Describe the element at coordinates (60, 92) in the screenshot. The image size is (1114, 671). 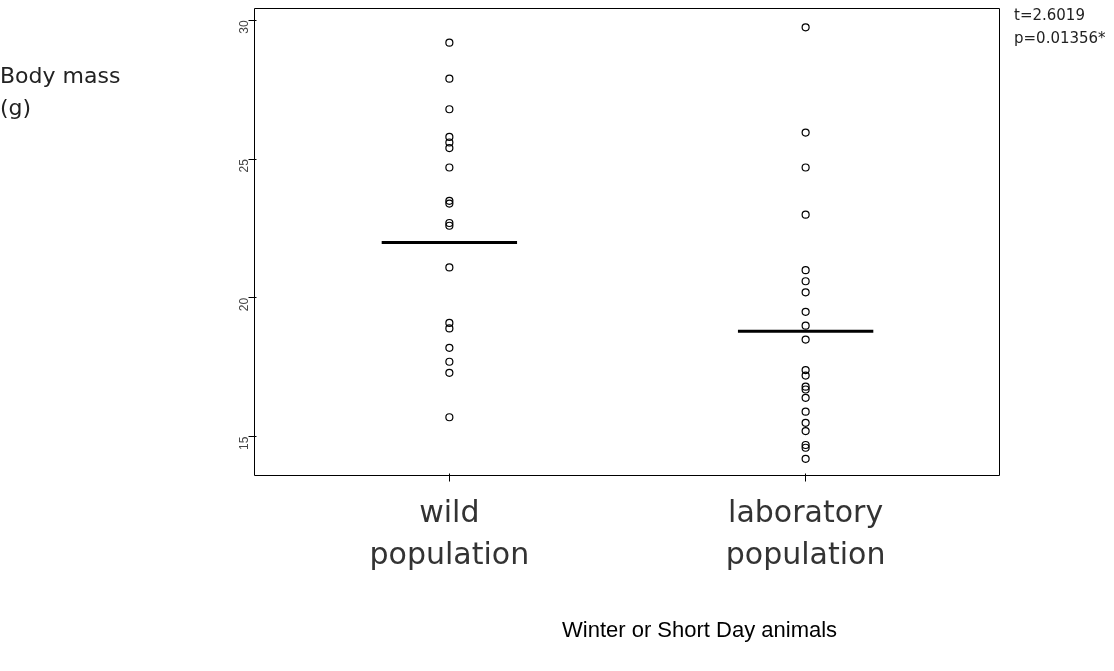
I see `text: Body mass (g)` at that location.